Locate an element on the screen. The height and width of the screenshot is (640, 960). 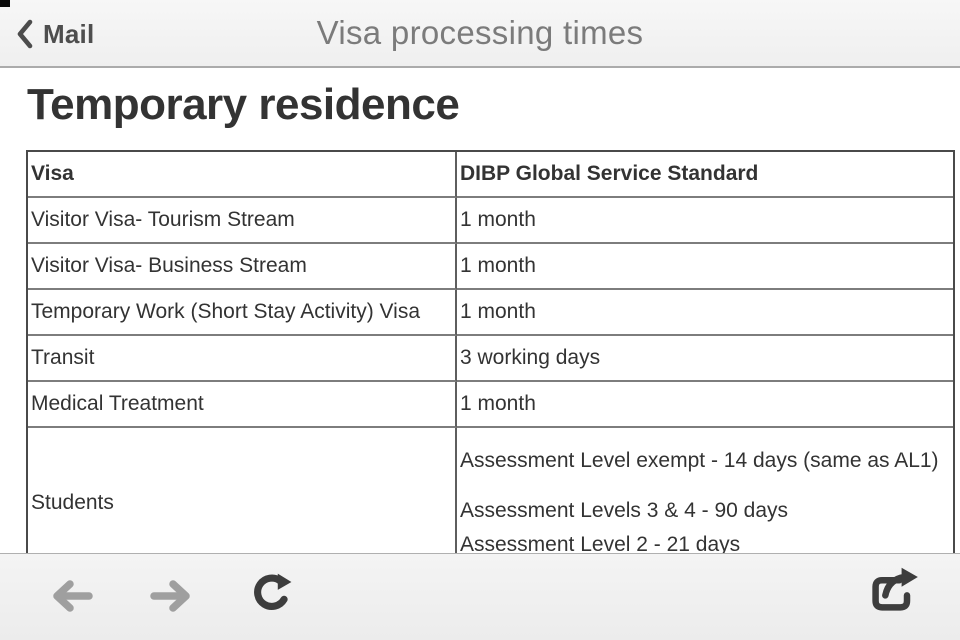
reload-button is located at coordinates (272, 592).